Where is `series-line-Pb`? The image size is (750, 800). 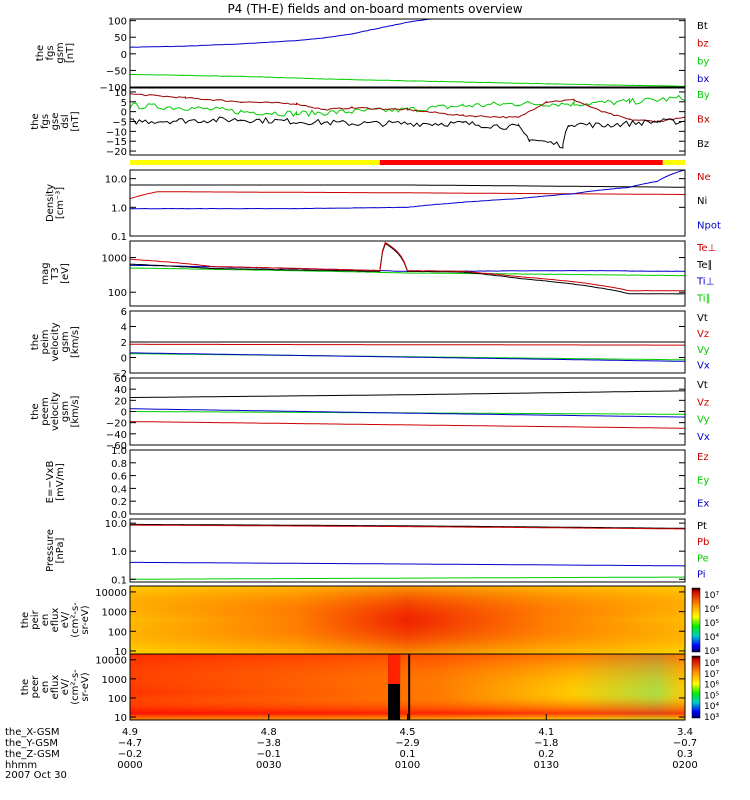 series-line-Pb is located at coordinates (407, 527).